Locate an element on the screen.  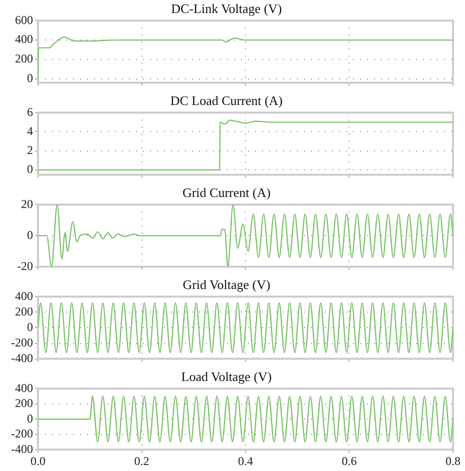
chart-title: Grid Current (A) is located at coordinates (226, 192).